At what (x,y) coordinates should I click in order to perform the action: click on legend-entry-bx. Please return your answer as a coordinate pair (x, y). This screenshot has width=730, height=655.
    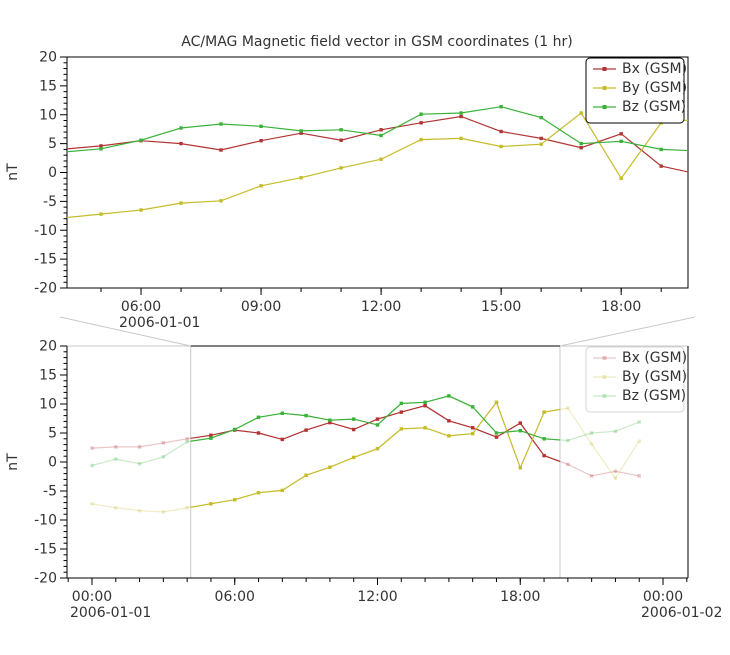
    Looking at the image, I should click on (604, 358).